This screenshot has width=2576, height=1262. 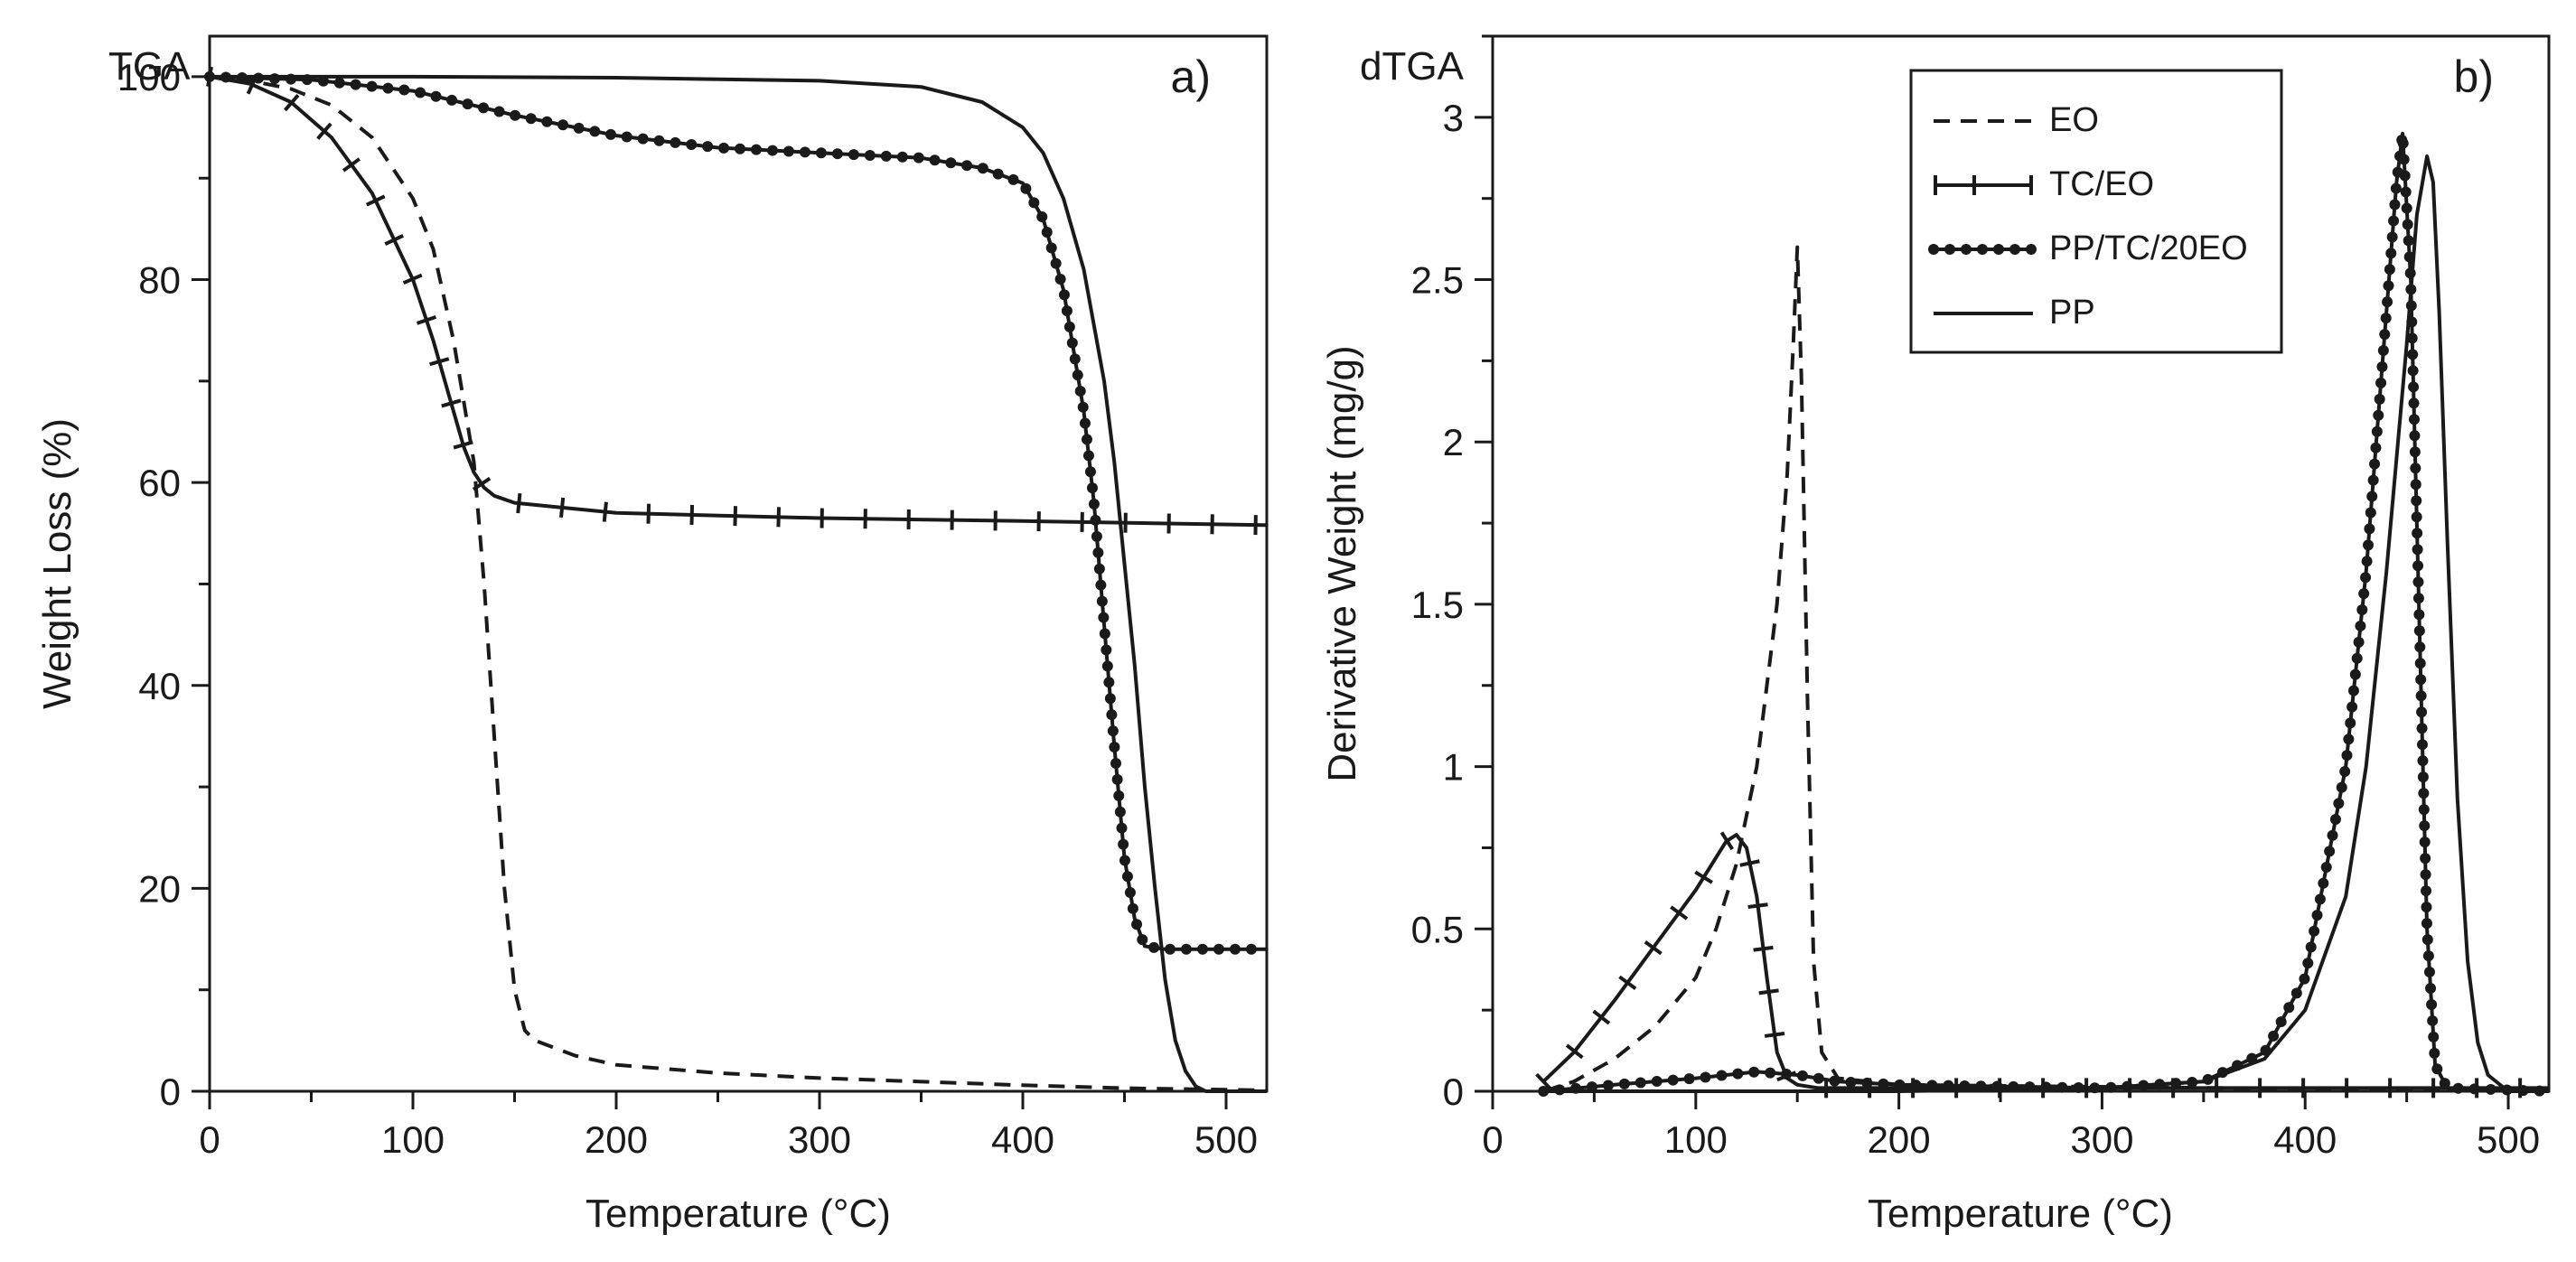 I want to click on x-tick-label: 100, so click(x=413, y=1140).